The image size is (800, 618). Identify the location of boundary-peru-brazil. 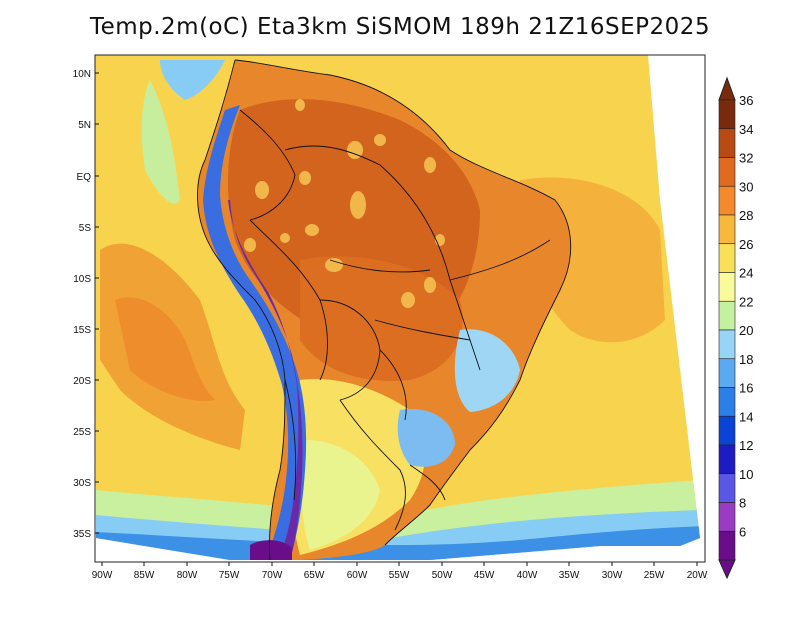
(288, 300).